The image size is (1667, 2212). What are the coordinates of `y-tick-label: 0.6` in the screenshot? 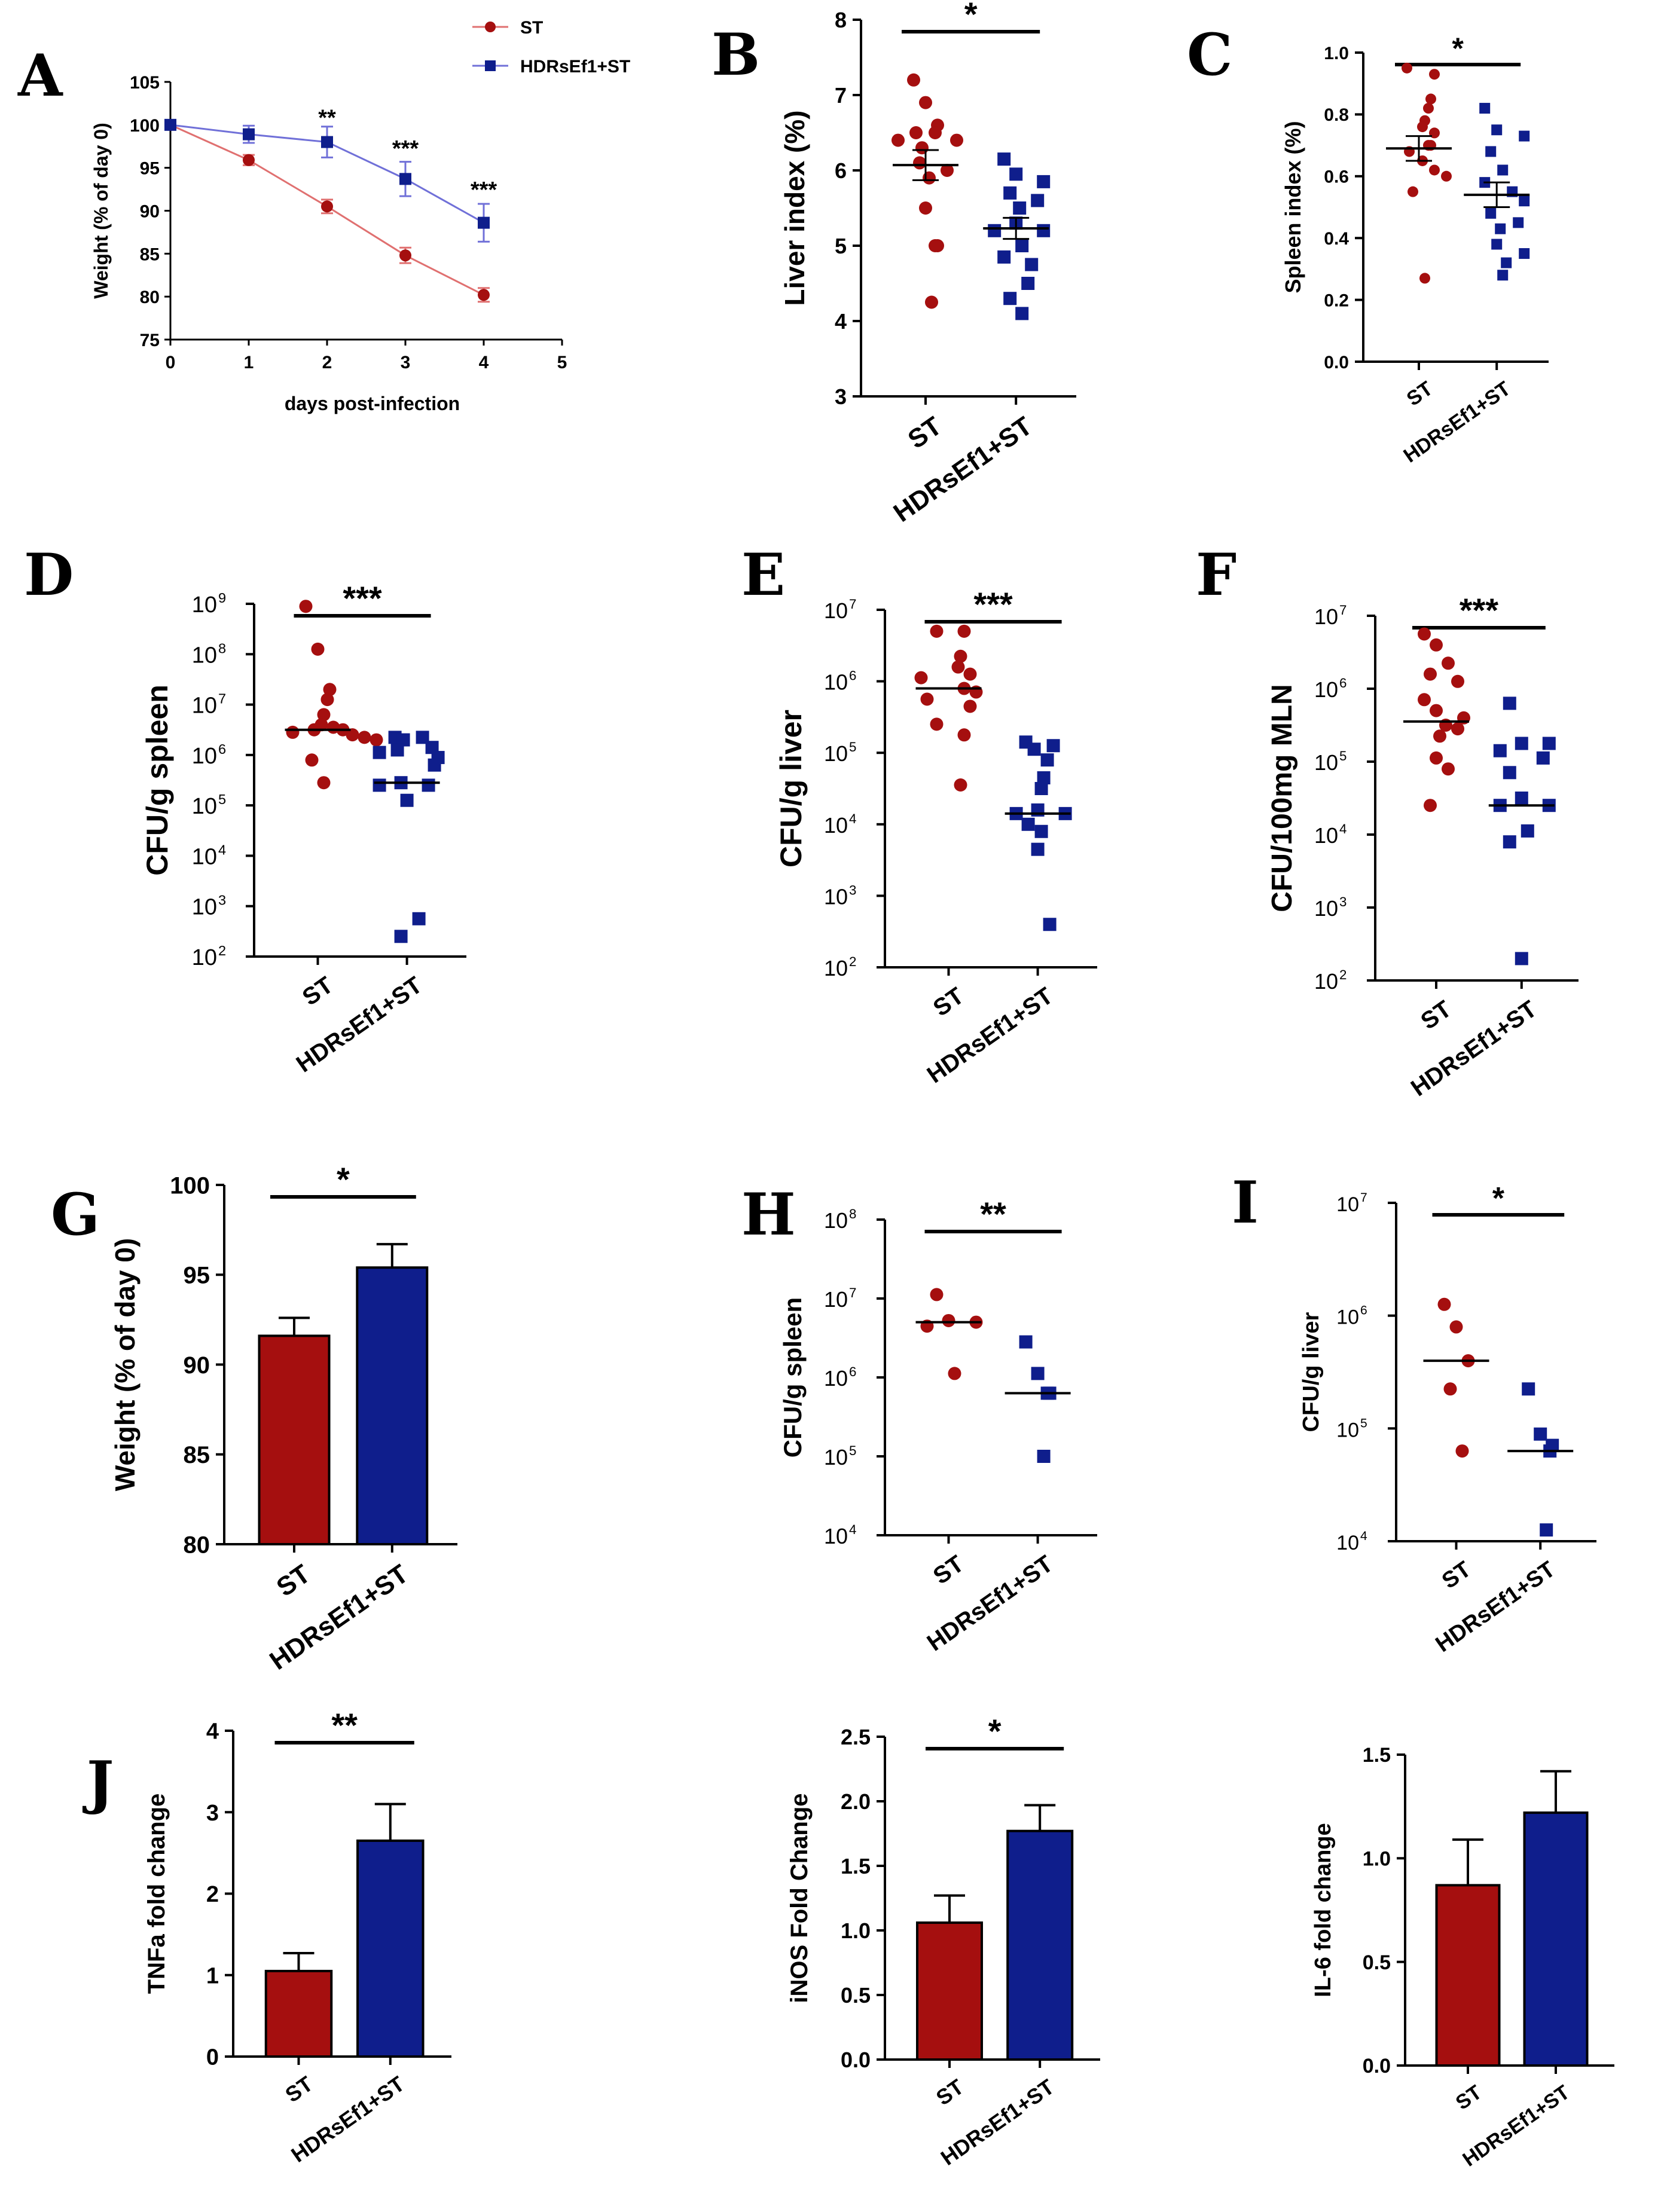 It's located at (1336, 177).